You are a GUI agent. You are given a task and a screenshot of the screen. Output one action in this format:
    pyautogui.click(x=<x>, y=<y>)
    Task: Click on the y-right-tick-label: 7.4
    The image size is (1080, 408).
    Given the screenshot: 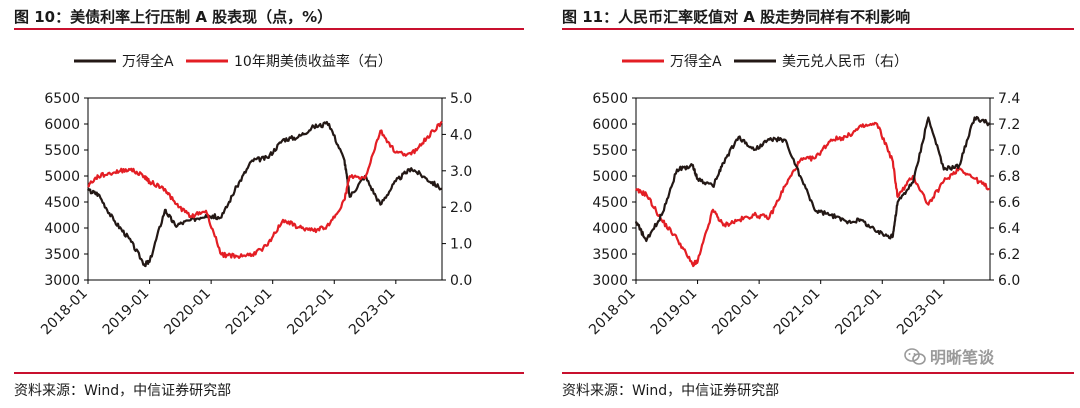 What is the action you would take?
    pyautogui.click(x=1009, y=99)
    